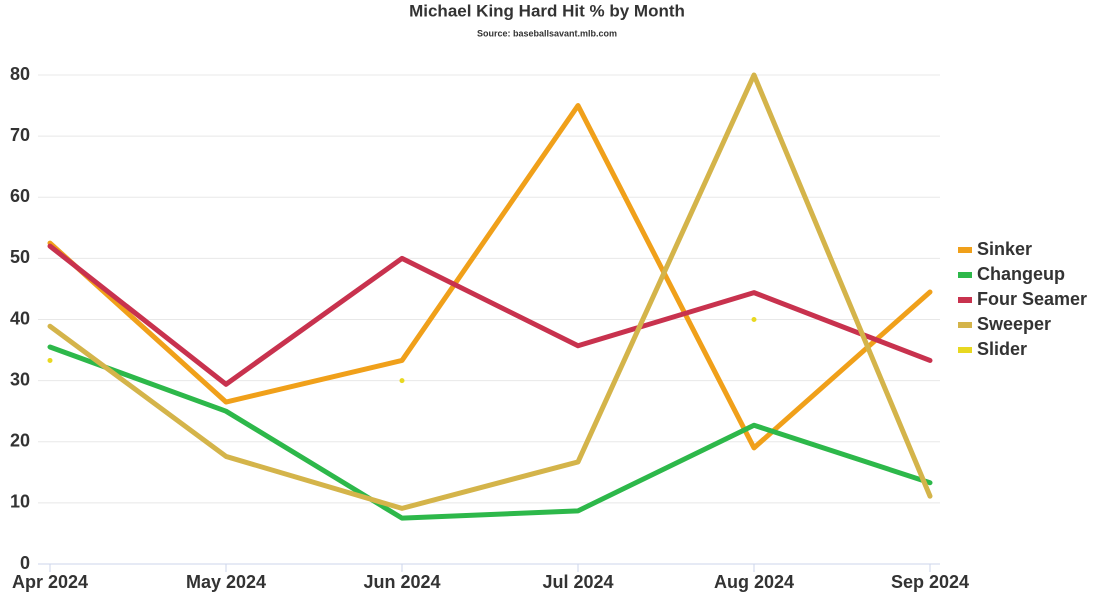 The image size is (1095, 600). I want to click on x-tick-label: Apr 2024, so click(50, 582).